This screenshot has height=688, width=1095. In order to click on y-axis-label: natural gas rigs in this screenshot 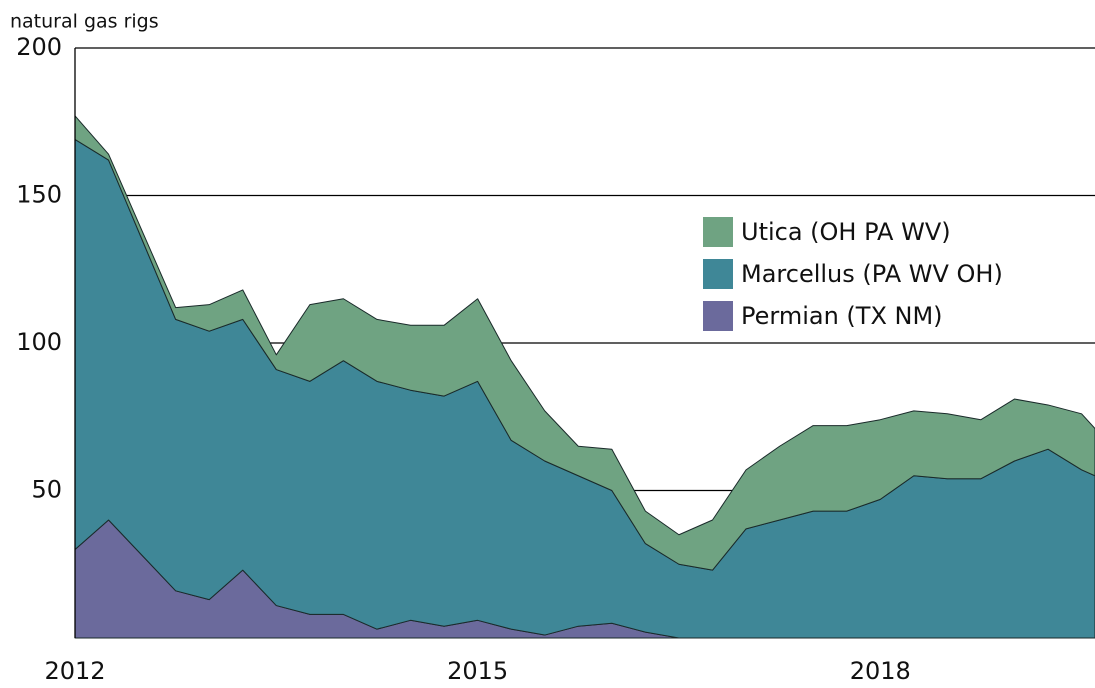, I will do `click(84, 22)`.